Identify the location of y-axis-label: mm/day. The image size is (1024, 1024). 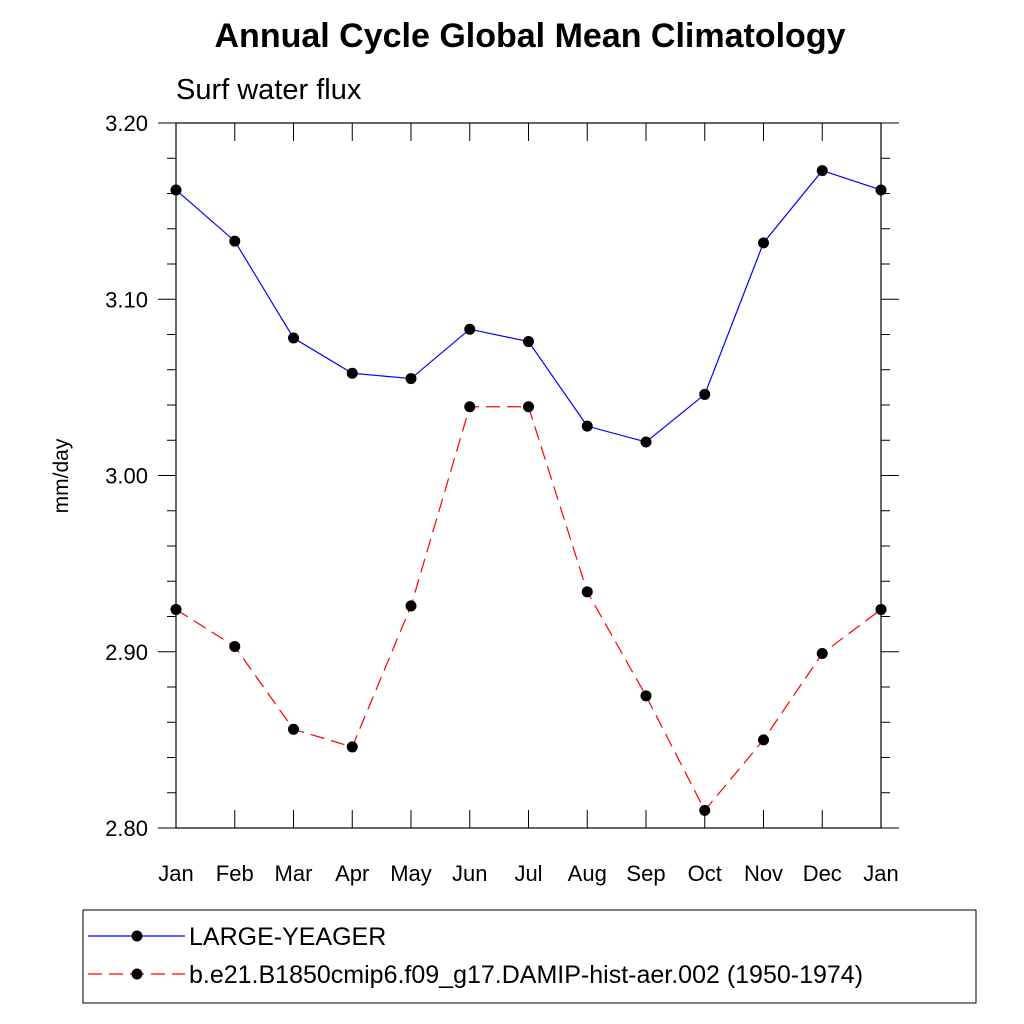
(61, 475).